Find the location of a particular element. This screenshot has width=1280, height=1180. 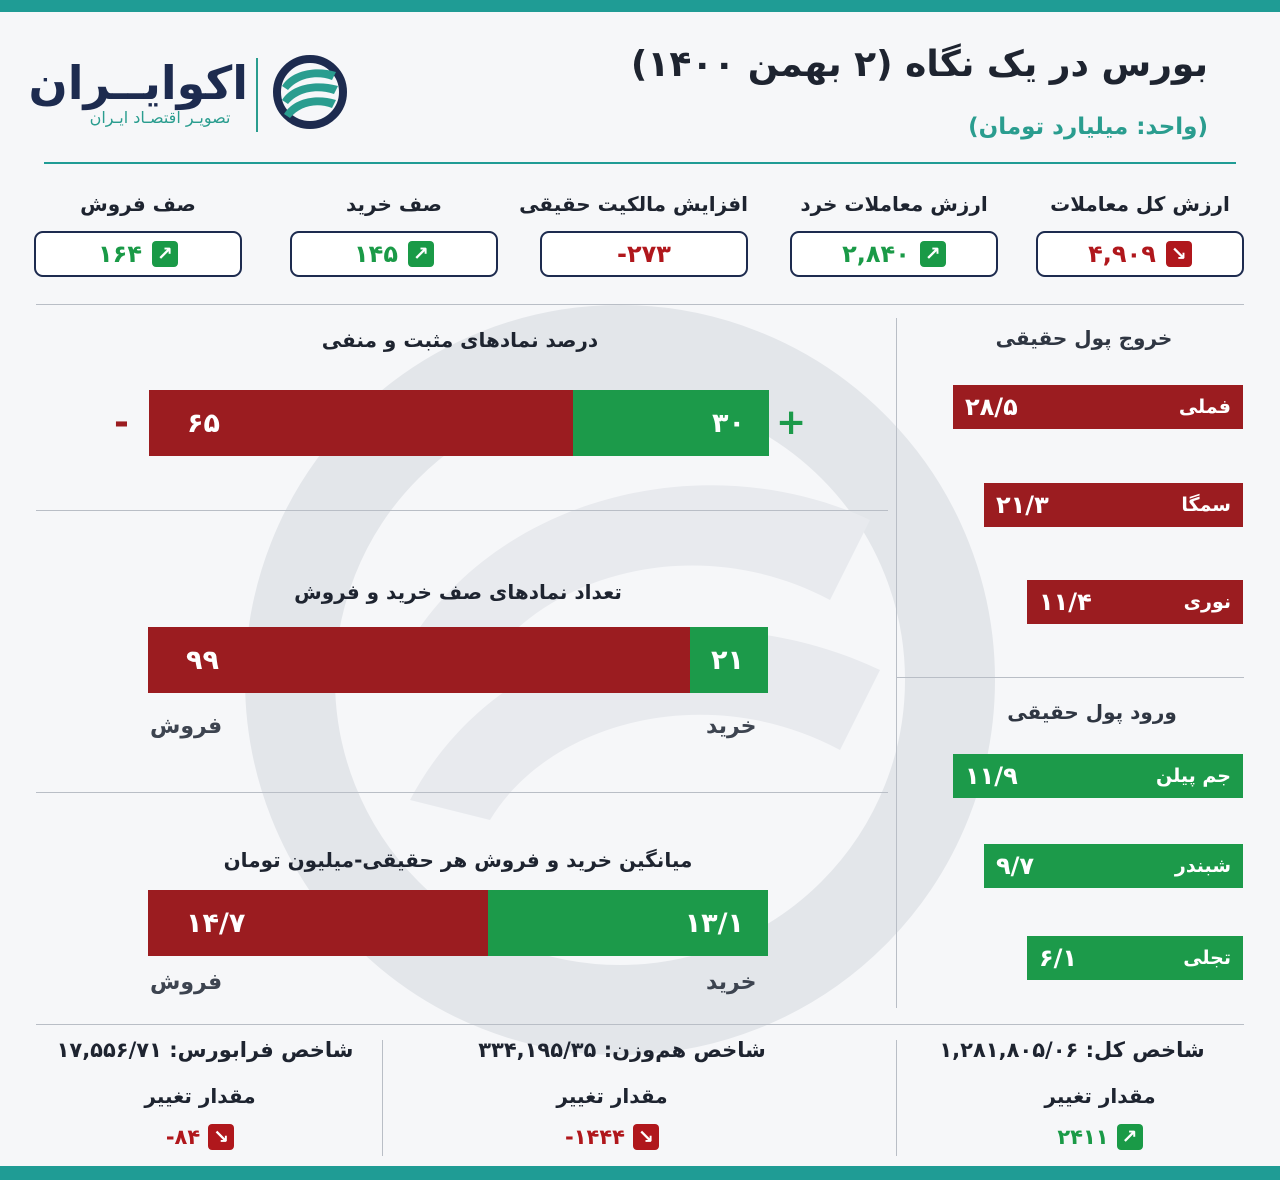

kpi-value: ۱۴۵ is located at coordinates (376, 254).